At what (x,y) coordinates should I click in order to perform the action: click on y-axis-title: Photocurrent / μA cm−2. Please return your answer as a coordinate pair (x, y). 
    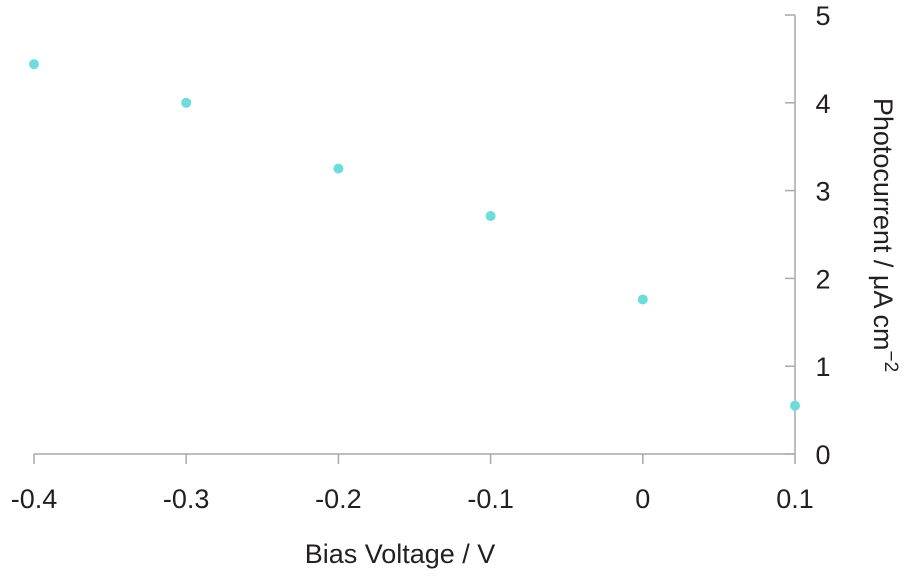
    Looking at the image, I should click on (884, 235).